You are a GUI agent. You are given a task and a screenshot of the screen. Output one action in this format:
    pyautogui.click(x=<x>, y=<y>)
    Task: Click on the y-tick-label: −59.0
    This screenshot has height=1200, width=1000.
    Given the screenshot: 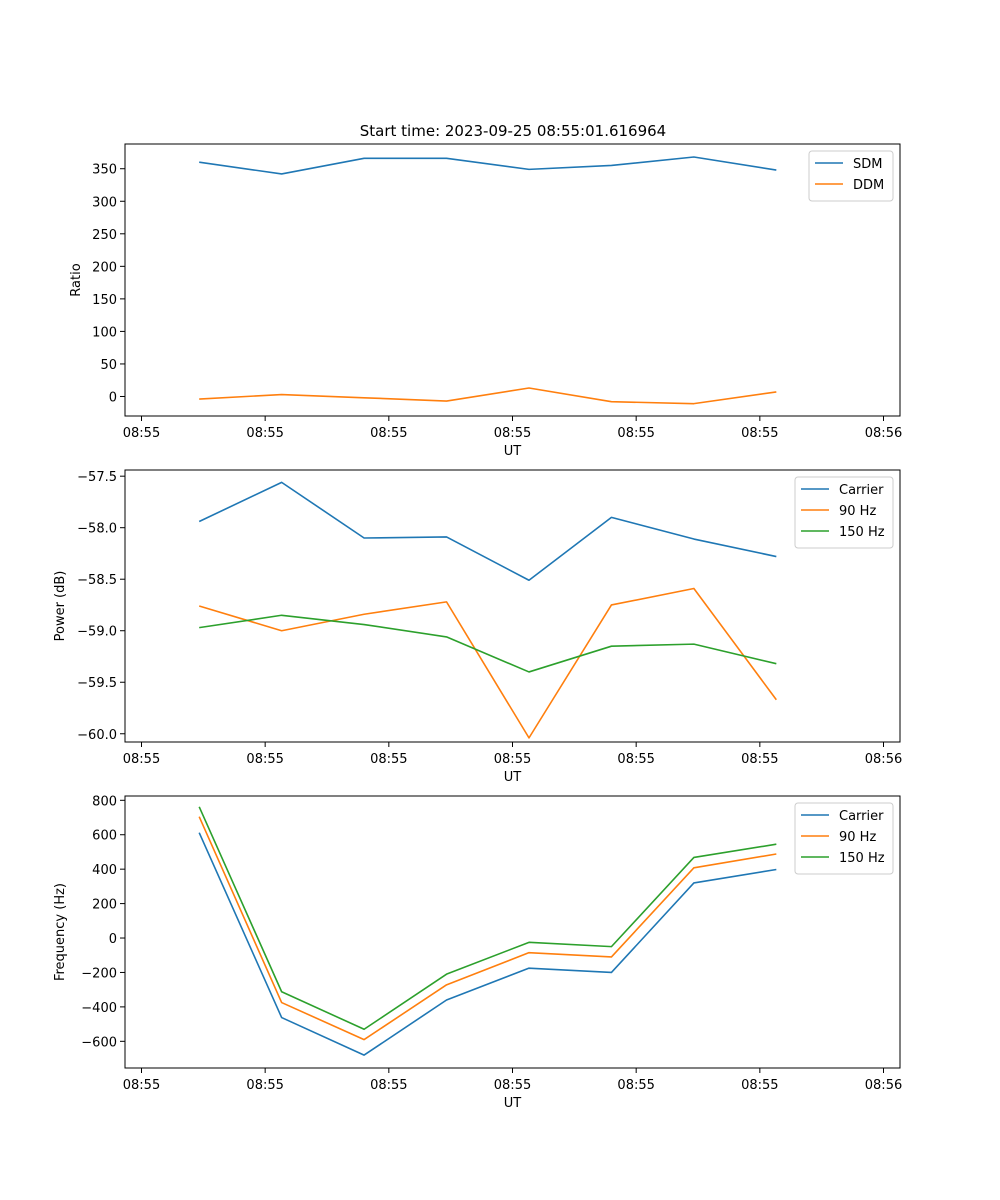 What is the action you would take?
    pyautogui.click(x=97, y=632)
    